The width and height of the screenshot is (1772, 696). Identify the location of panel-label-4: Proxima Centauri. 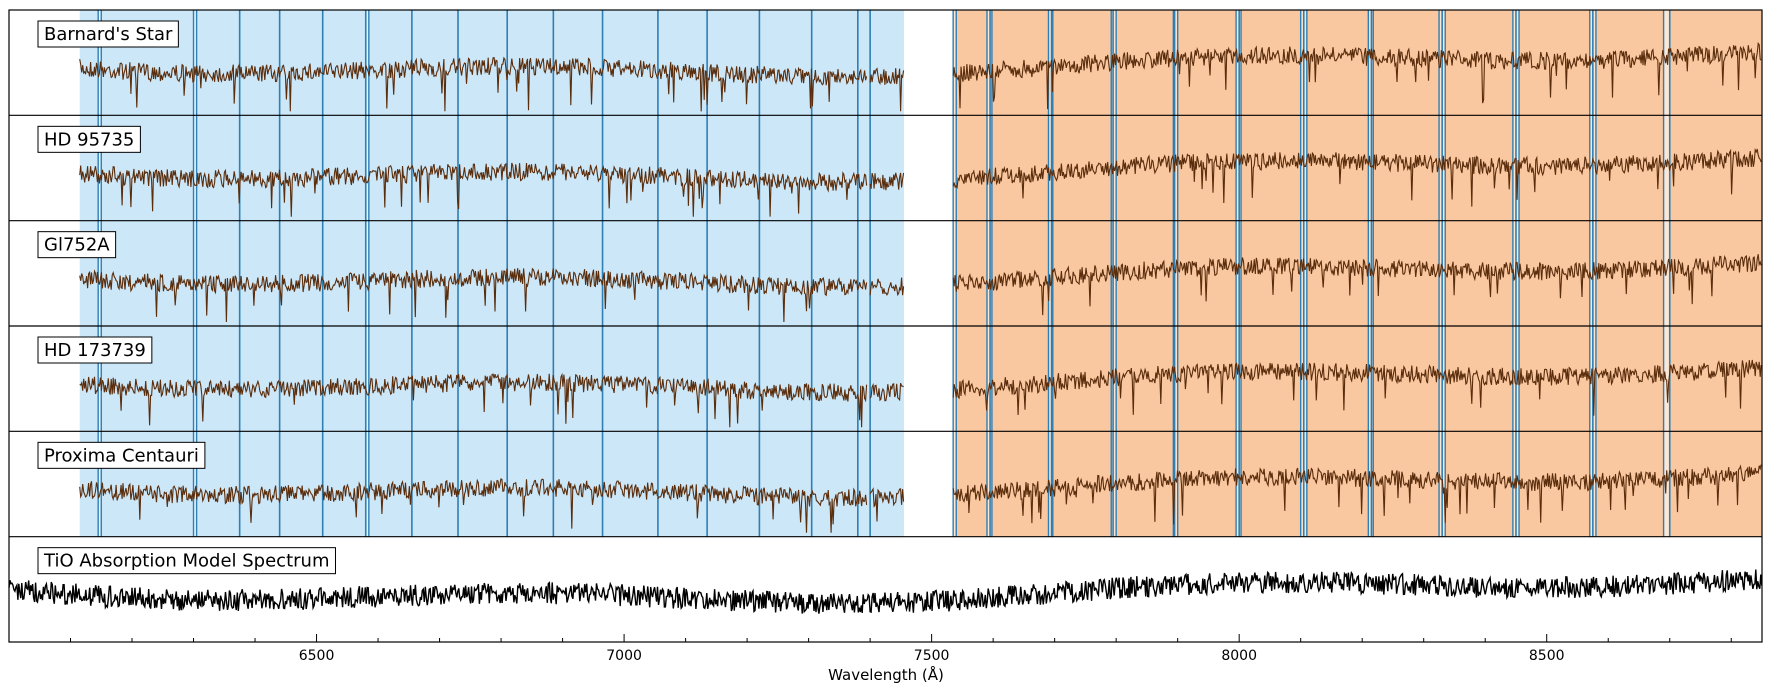
(121, 455).